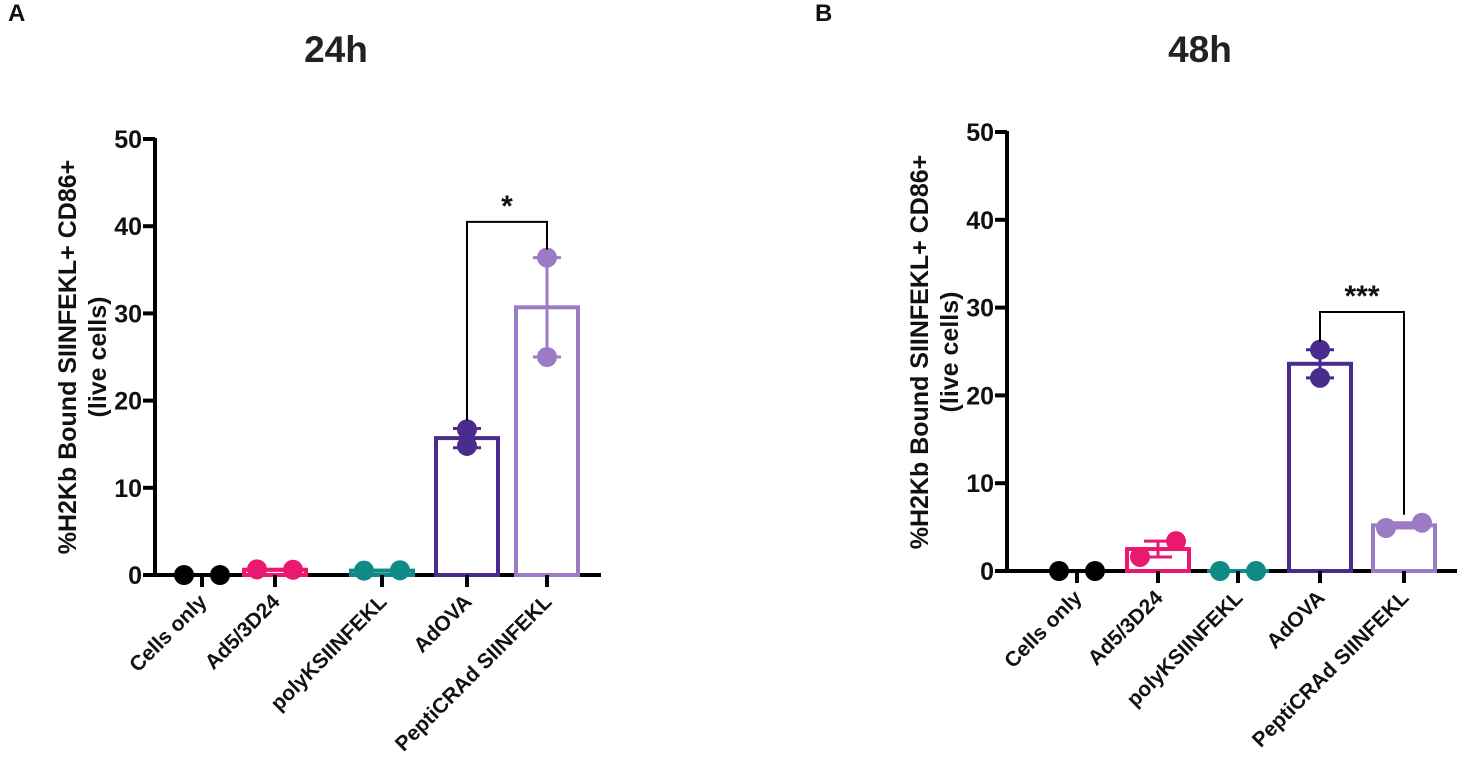 Image resolution: width=1459 pixels, height=765 pixels. Describe the element at coordinates (17, 13) in the screenshot. I see `panel-letter-a: A` at that location.